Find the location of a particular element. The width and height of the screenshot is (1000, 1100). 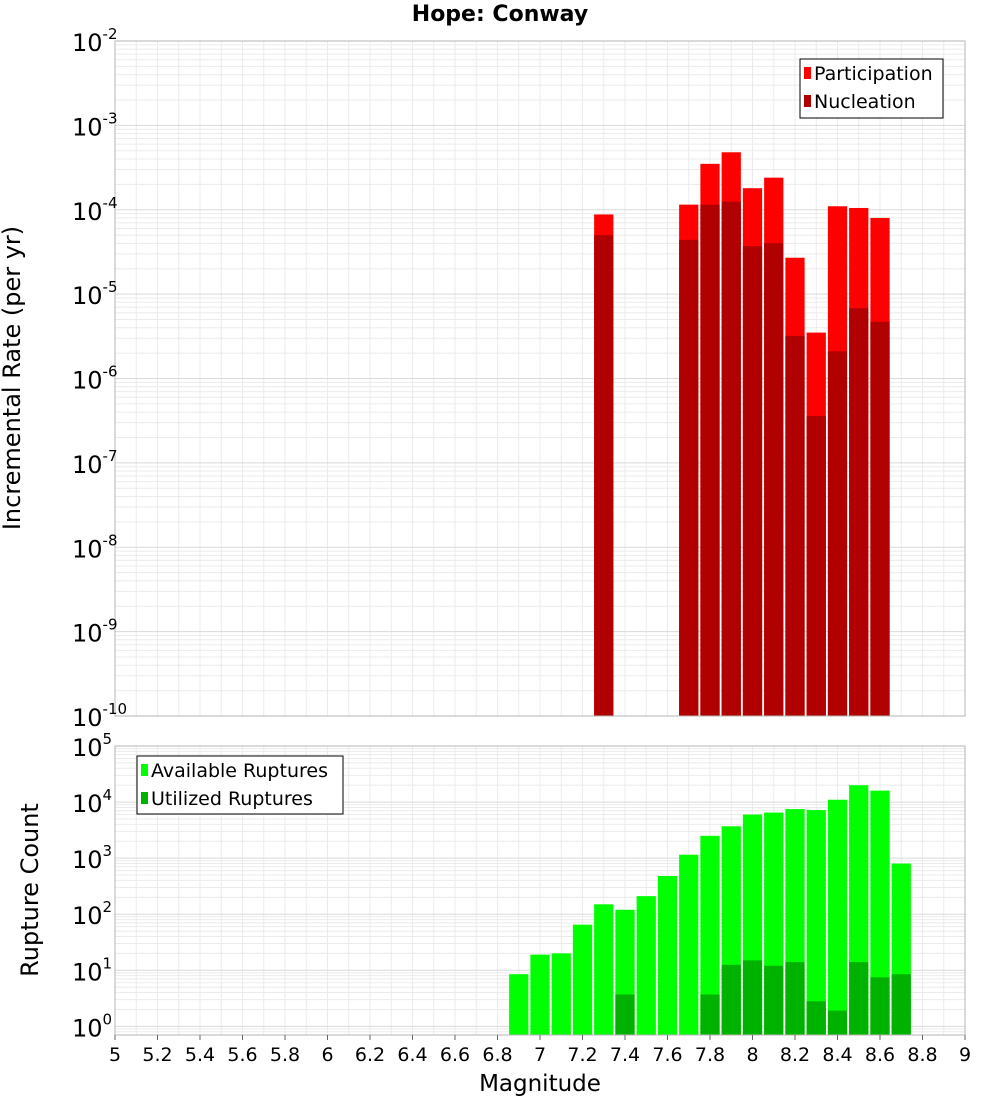

x-tick-label: 5.6 is located at coordinates (242, 1055).